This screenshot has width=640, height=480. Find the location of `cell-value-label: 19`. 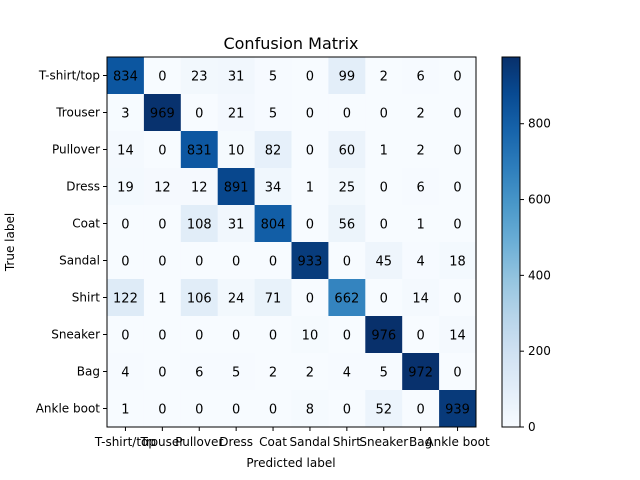

cell-value-label: 19 is located at coordinates (125, 188).